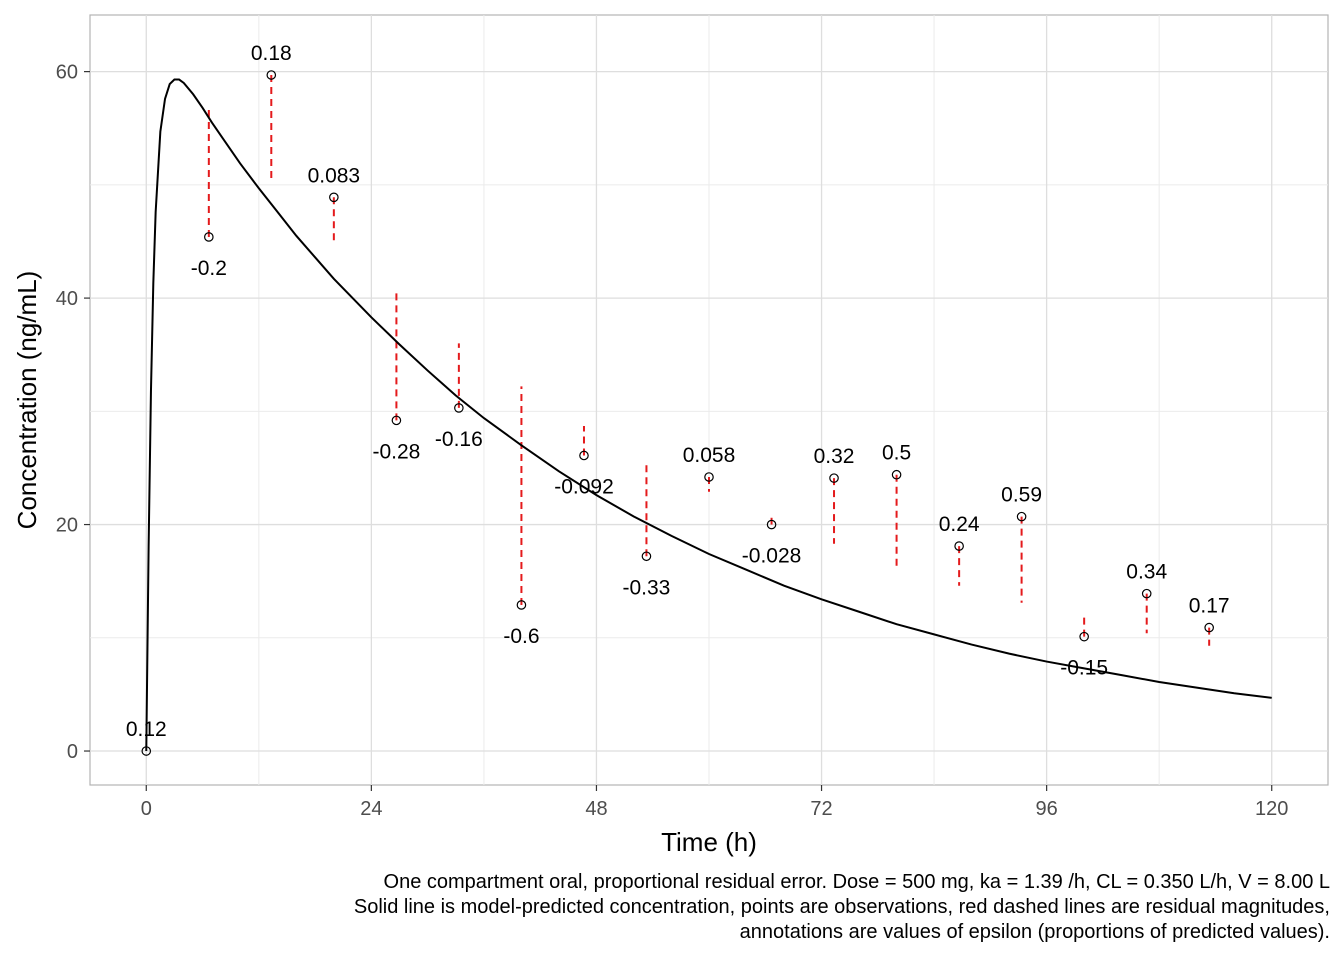 This screenshot has height=960, width=1344. I want to click on epsilon-label: -0.28, so click(396, 451).